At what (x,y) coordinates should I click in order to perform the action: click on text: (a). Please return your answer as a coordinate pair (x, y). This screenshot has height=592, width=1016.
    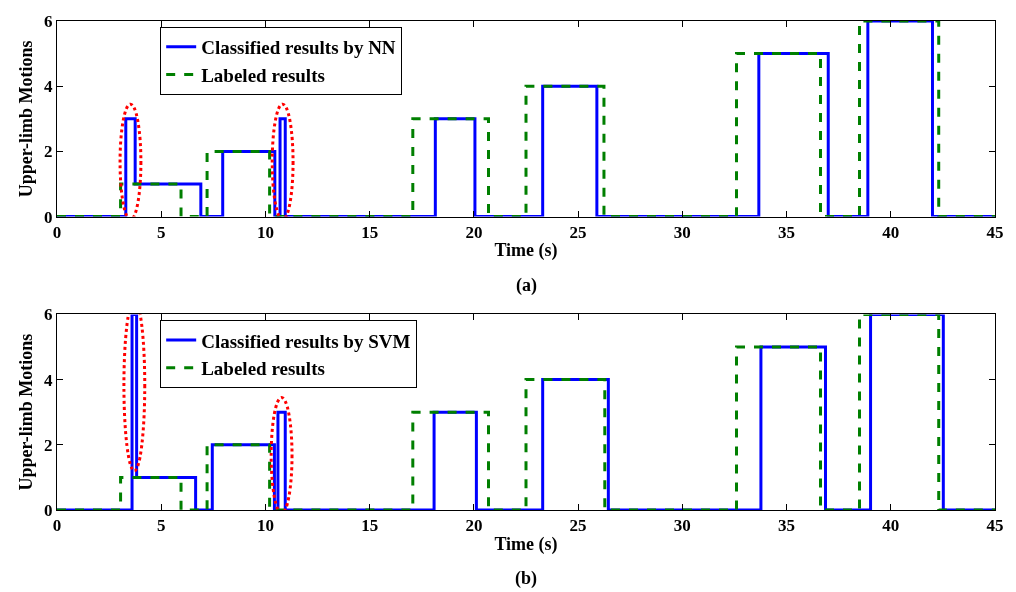
    Looking at the image, I should click on (526, 285).